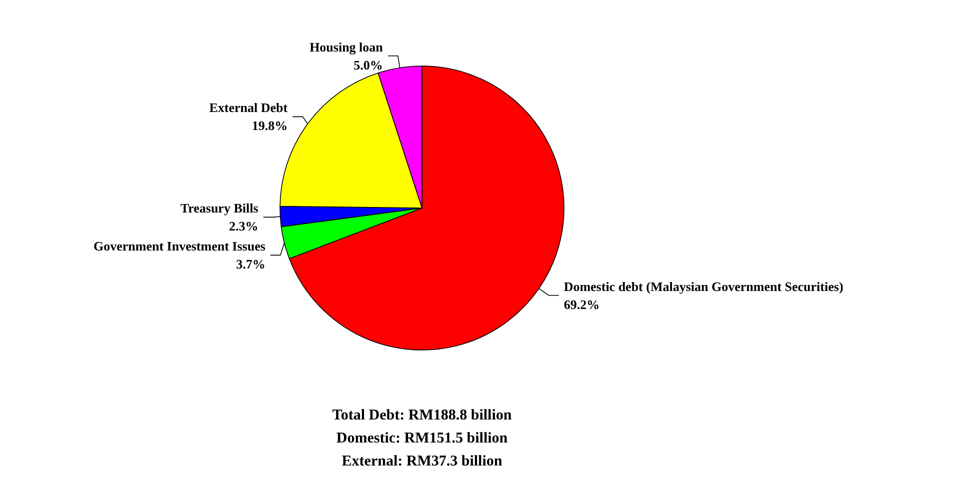  I want to click on data-label: 19.8%, so click(270, 126).